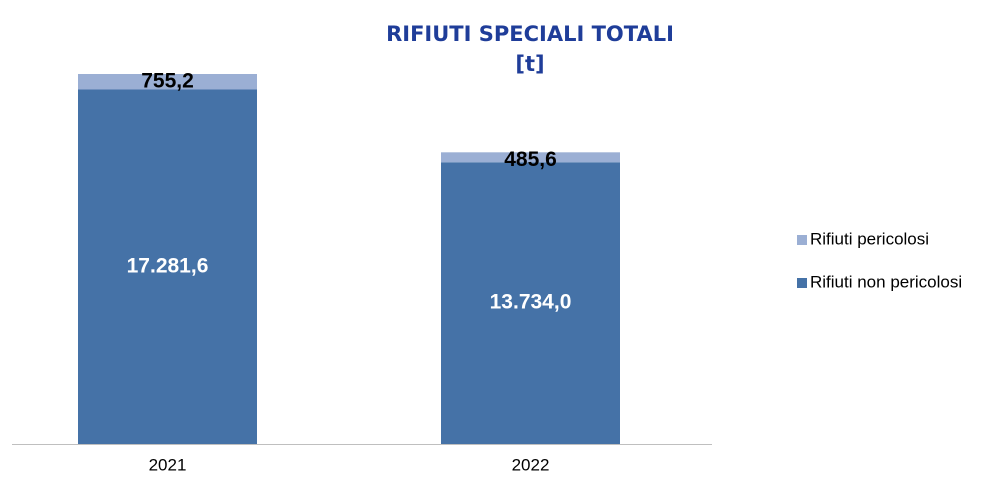  What do you see at coordinates (529, 64) in the screenshot?
I see `chart-subtitle: [t]` at bounding box center [529, 64].